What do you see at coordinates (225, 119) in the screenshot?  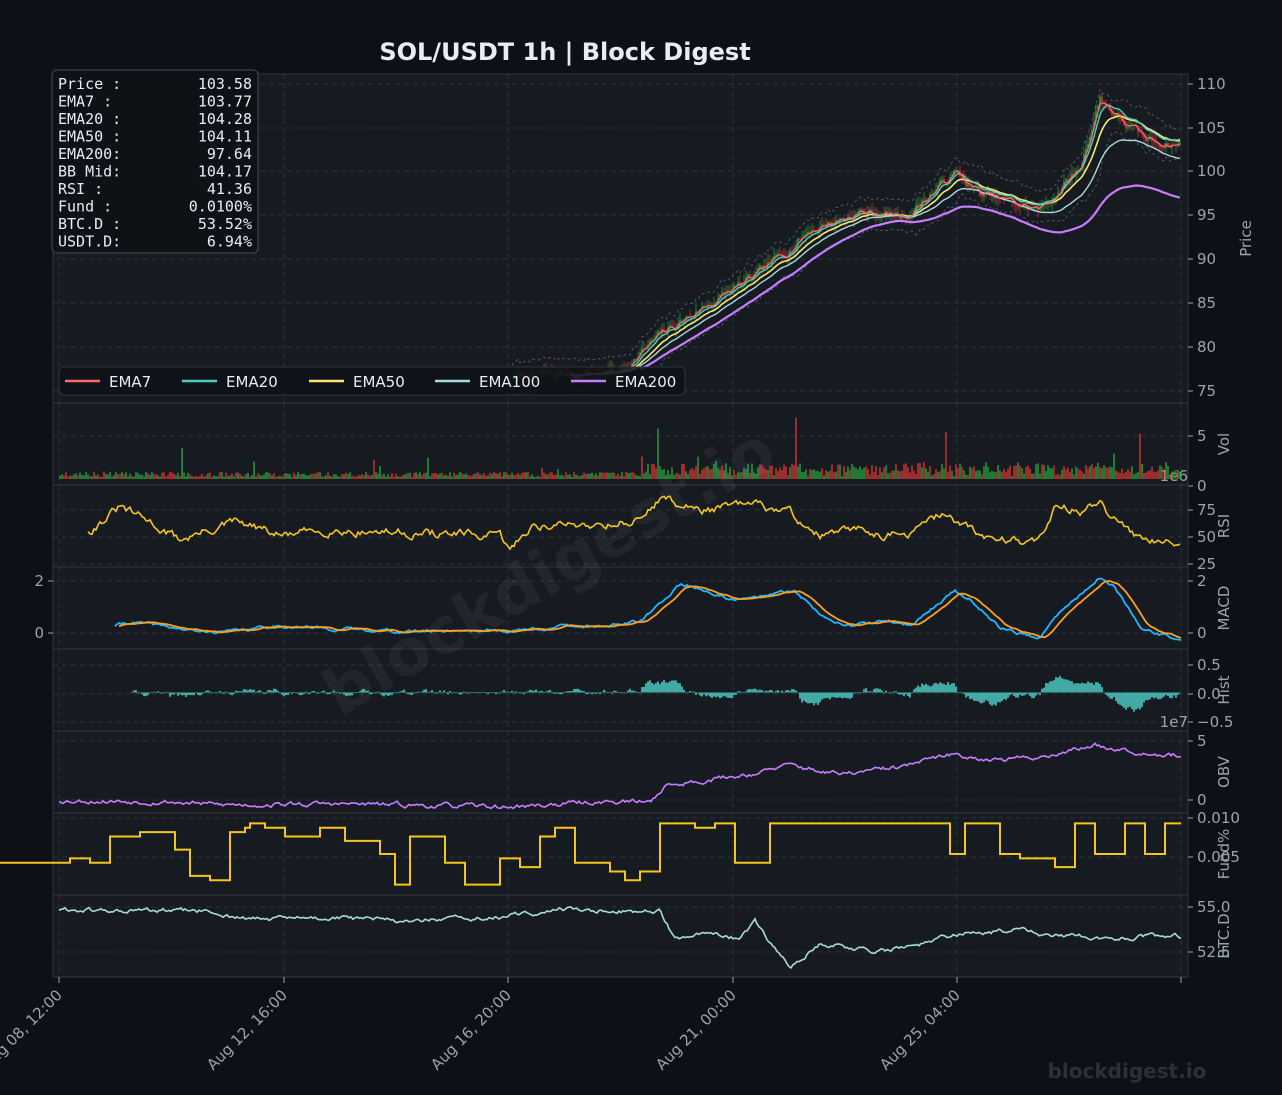 I see `info-row-value: 104.28` at bounding box center [225, 119].